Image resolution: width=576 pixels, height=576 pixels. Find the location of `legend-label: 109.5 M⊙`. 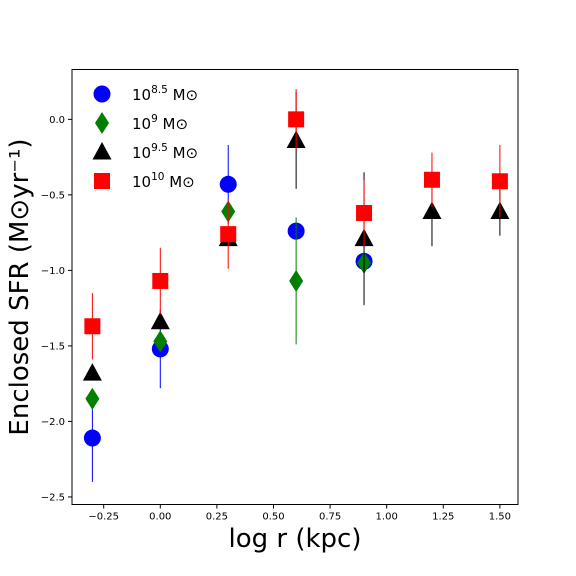

legend-label: 109.5 M⊙ is located at coordinates (165, 152).